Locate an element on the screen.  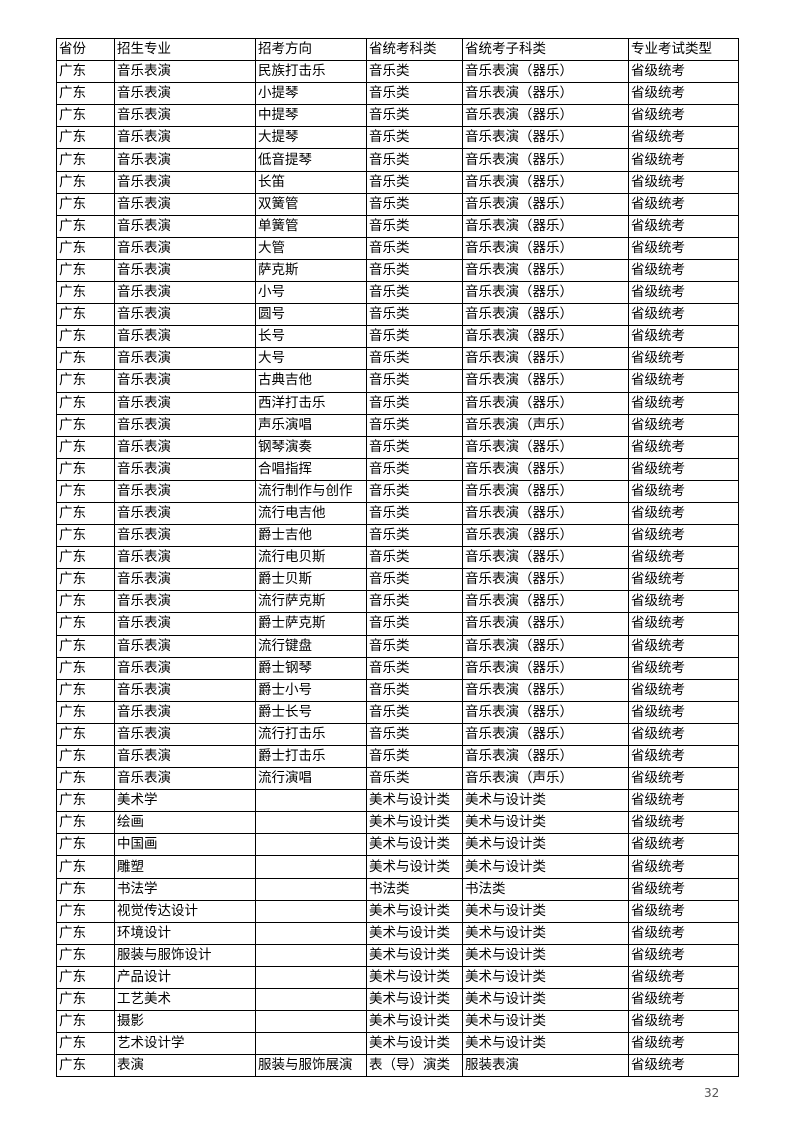
table-cell: 长号 is located at coordinates (311, 337).